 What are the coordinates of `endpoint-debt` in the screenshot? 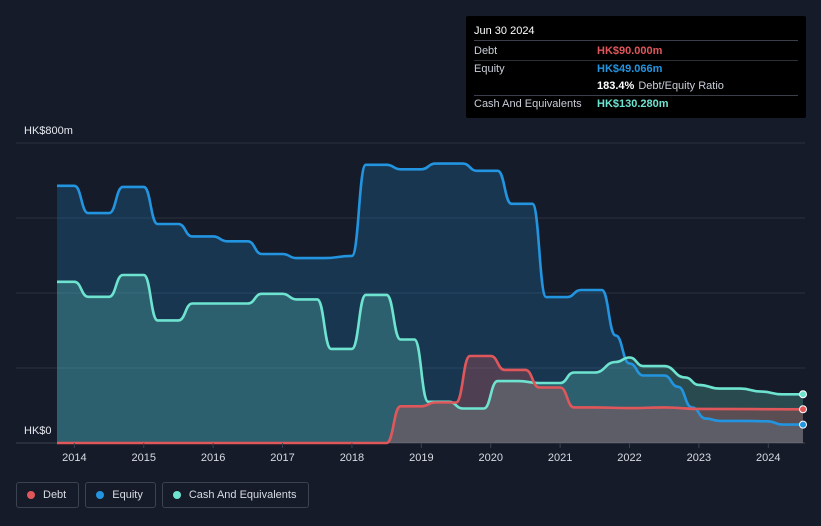 It's located at (803, 409).